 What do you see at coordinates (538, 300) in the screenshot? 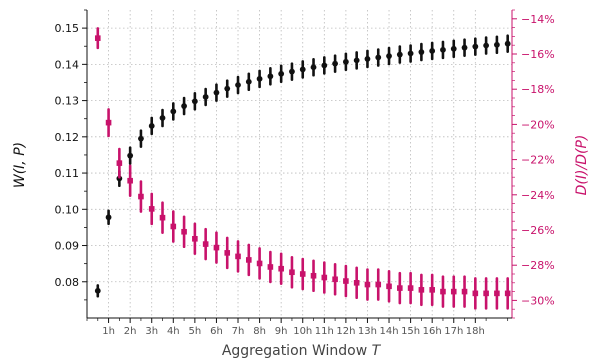
I see `y2-tick-label: −30%` at bounding box center [538, 300].